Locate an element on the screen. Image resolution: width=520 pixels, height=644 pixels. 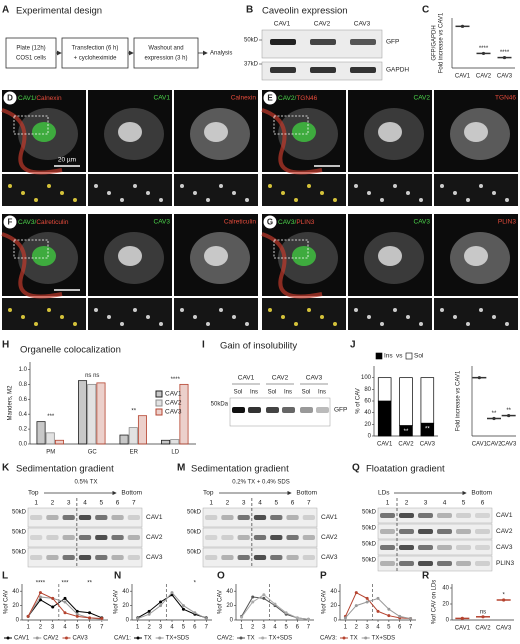
legend-label: CAV3 is located at coordinates (173, 412).